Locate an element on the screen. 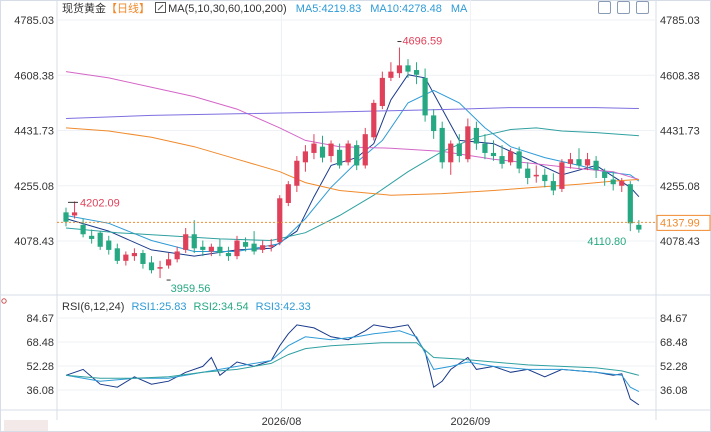  price-tick-left: 4255.08 is located at coordinates (34, 187).